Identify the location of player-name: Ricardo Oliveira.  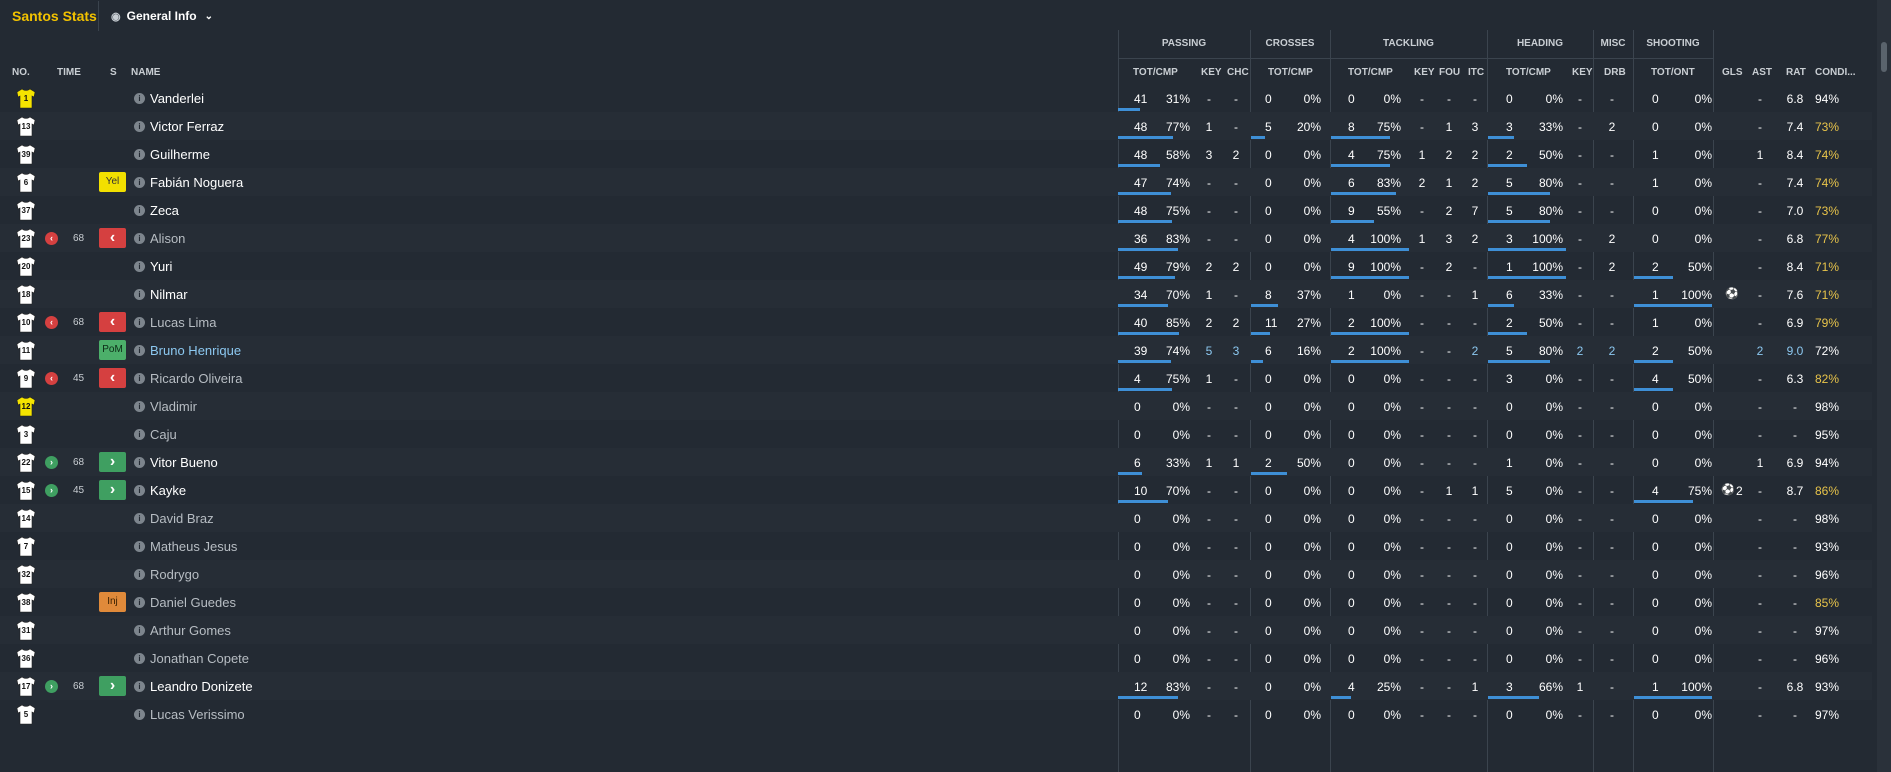
(196, 378).